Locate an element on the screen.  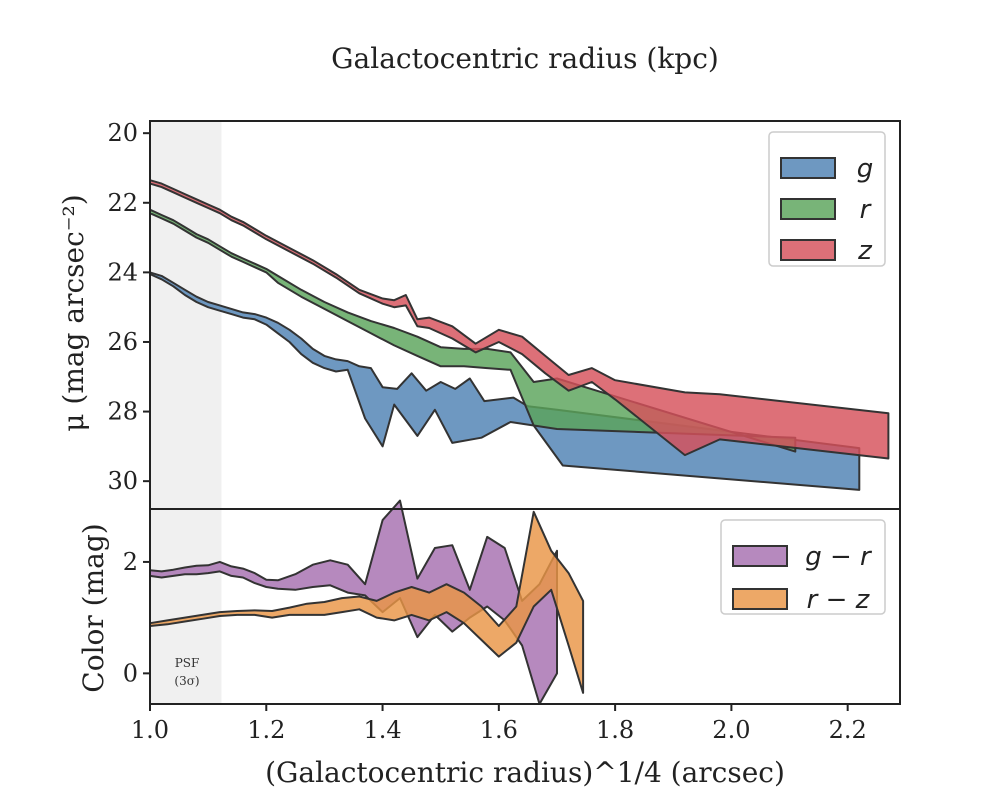
psf-annotation: PSF is located at coordinates (187, 663).